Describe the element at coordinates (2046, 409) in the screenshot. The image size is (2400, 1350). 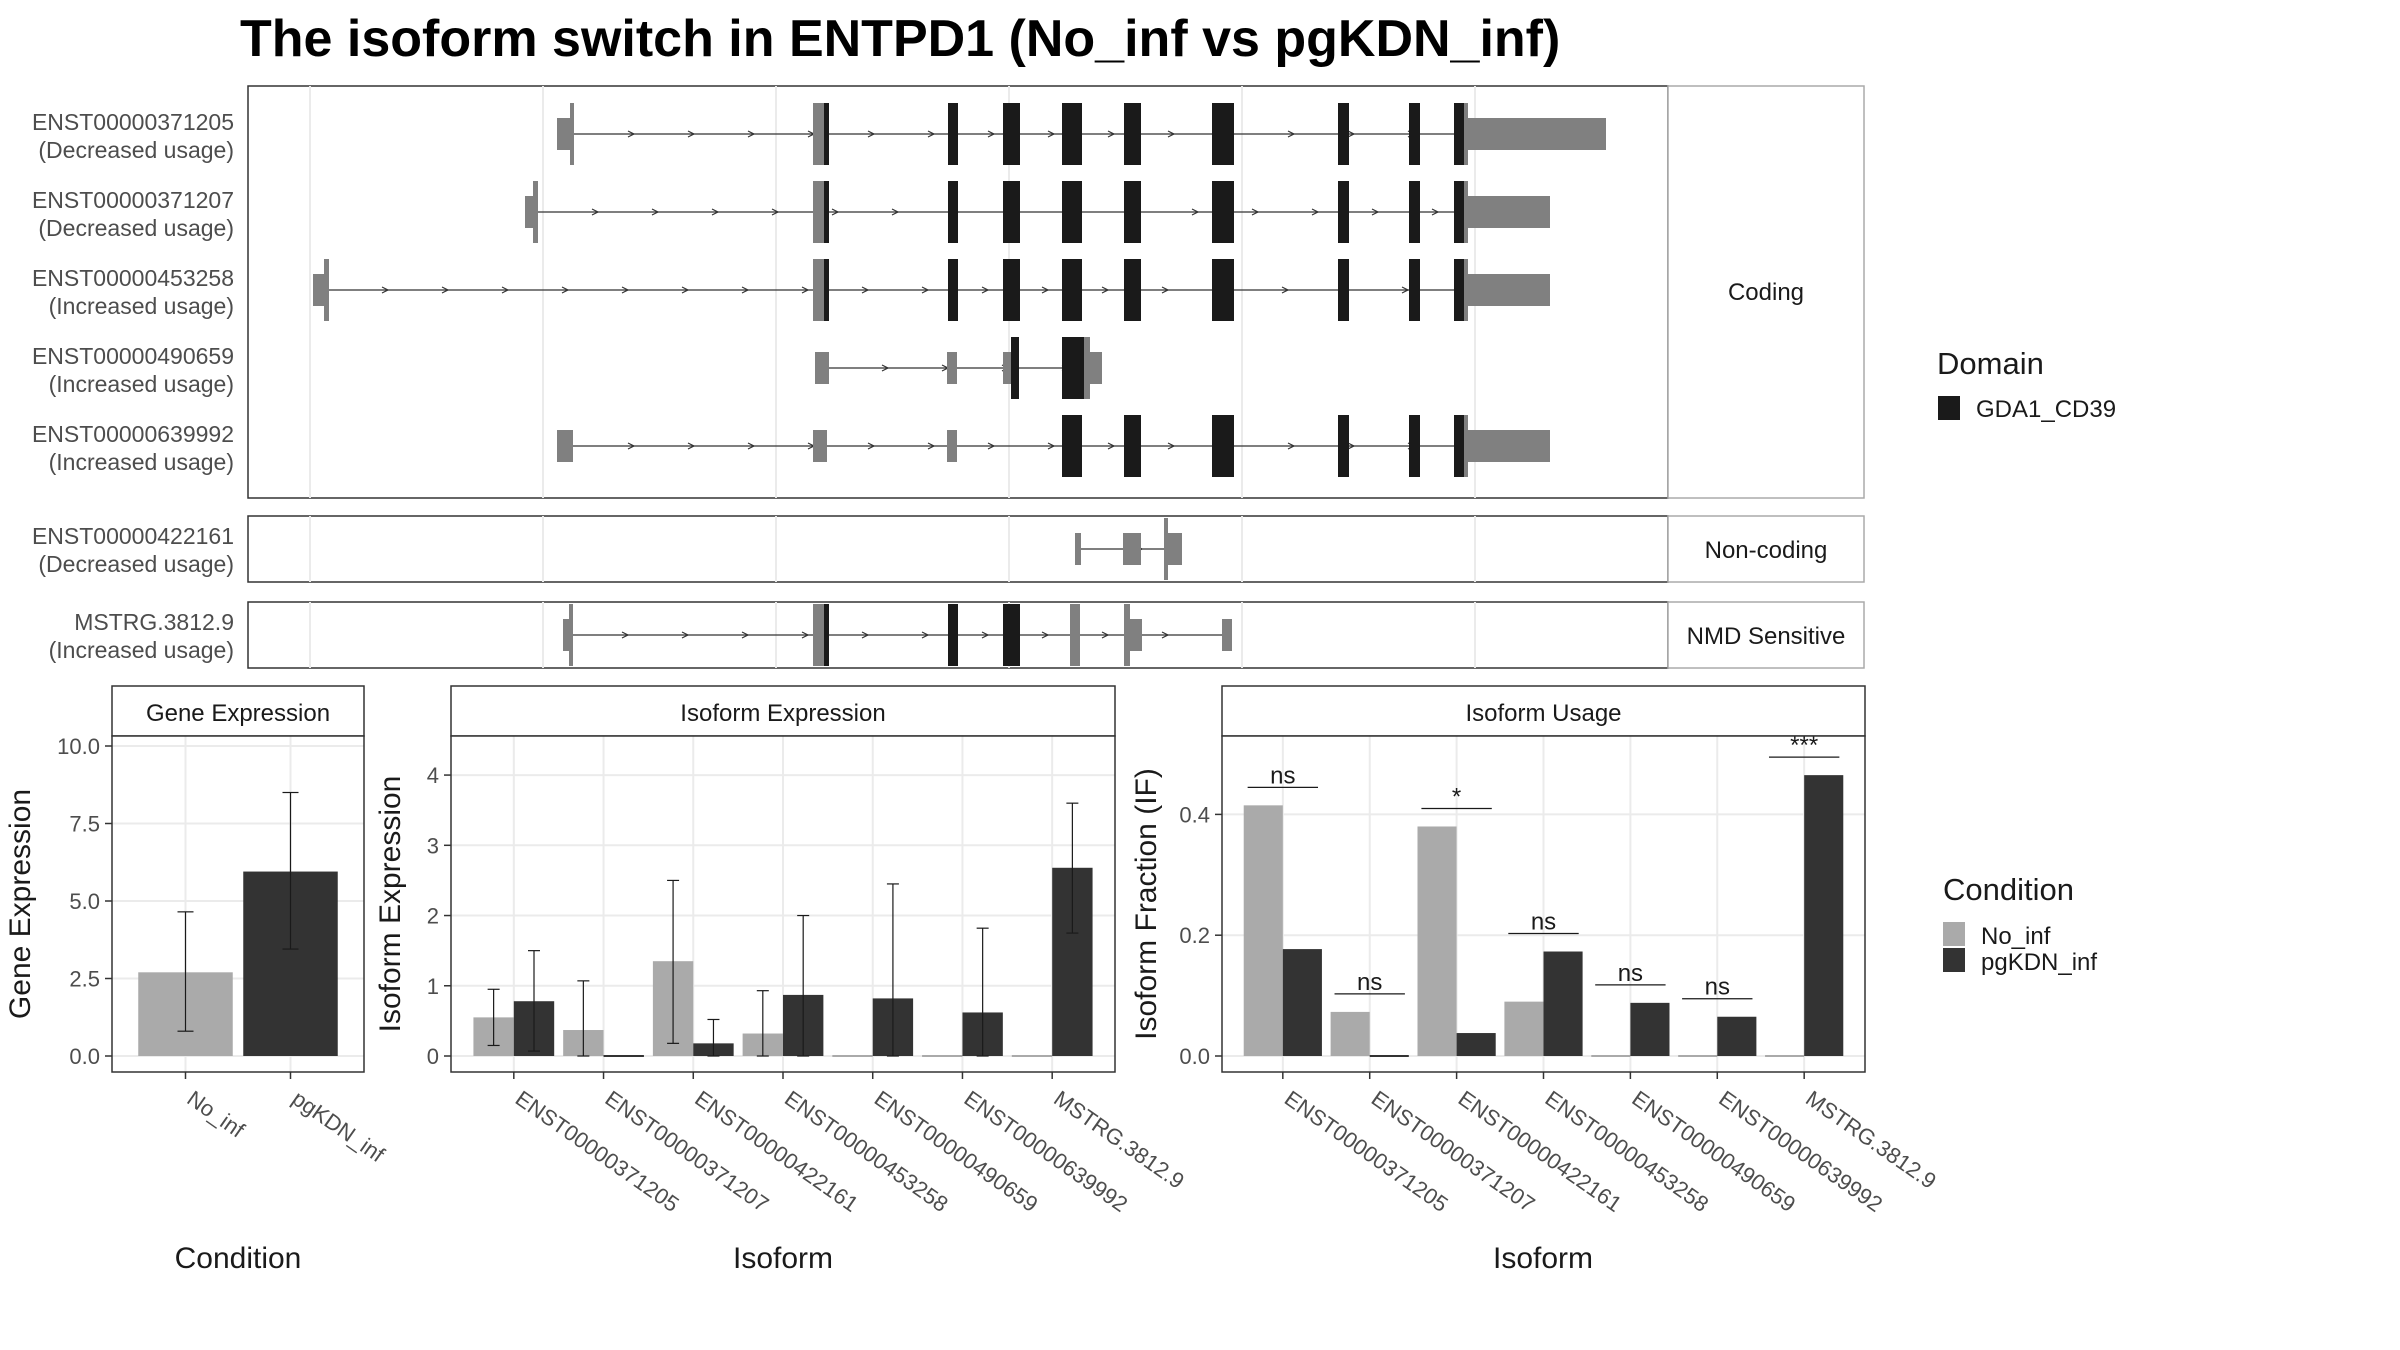
I see `domain-legend-label: GDA1_CD39` at that location.